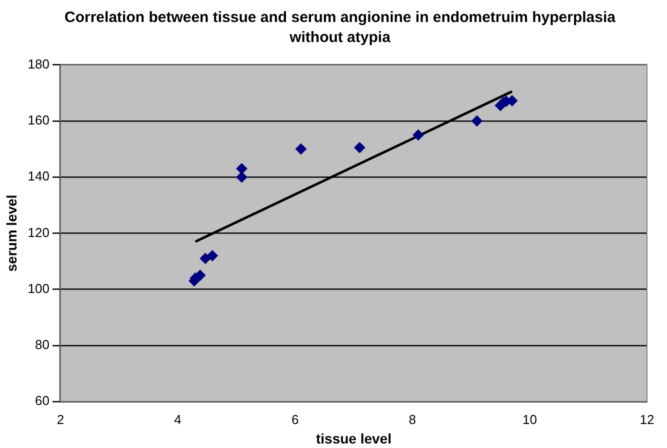 This screenshot has height=448, width=667. I want to click on y-tick-label: 80, so click(42, 344).